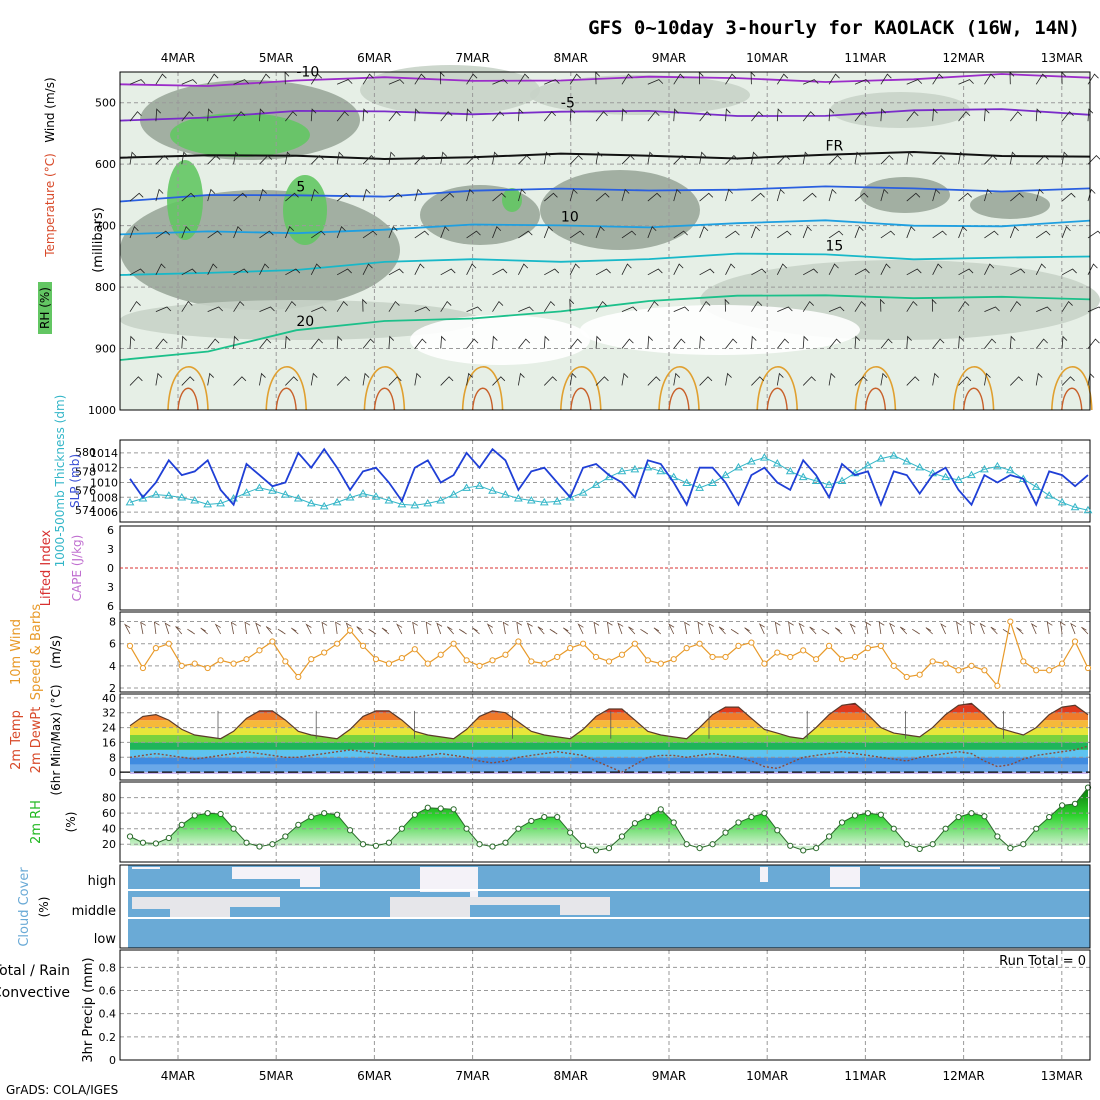  I want to click on pressure-axis-label: (millibars), so click(98, 240).